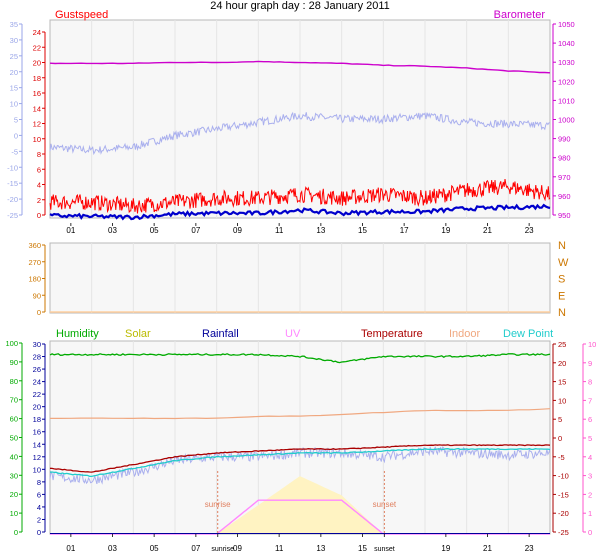 This screenshot has height=560, width=600. What do you see at coordinates (37, 32) in the screenshot?
I see `gust-axis-label: 24` at bounding box center [37, 32].